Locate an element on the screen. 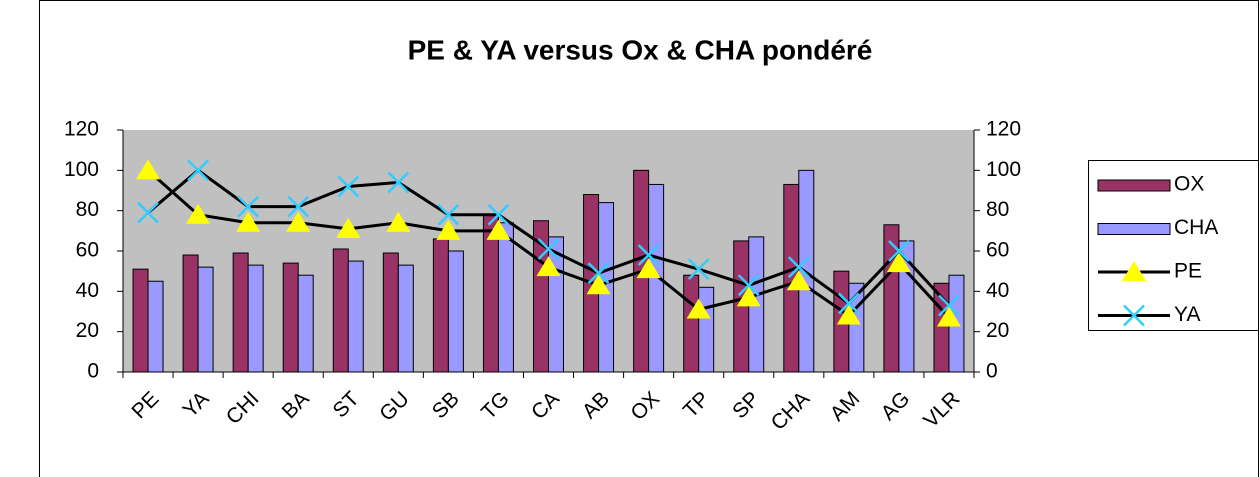  legend-label: YA is located at coordinates (1187, 314).